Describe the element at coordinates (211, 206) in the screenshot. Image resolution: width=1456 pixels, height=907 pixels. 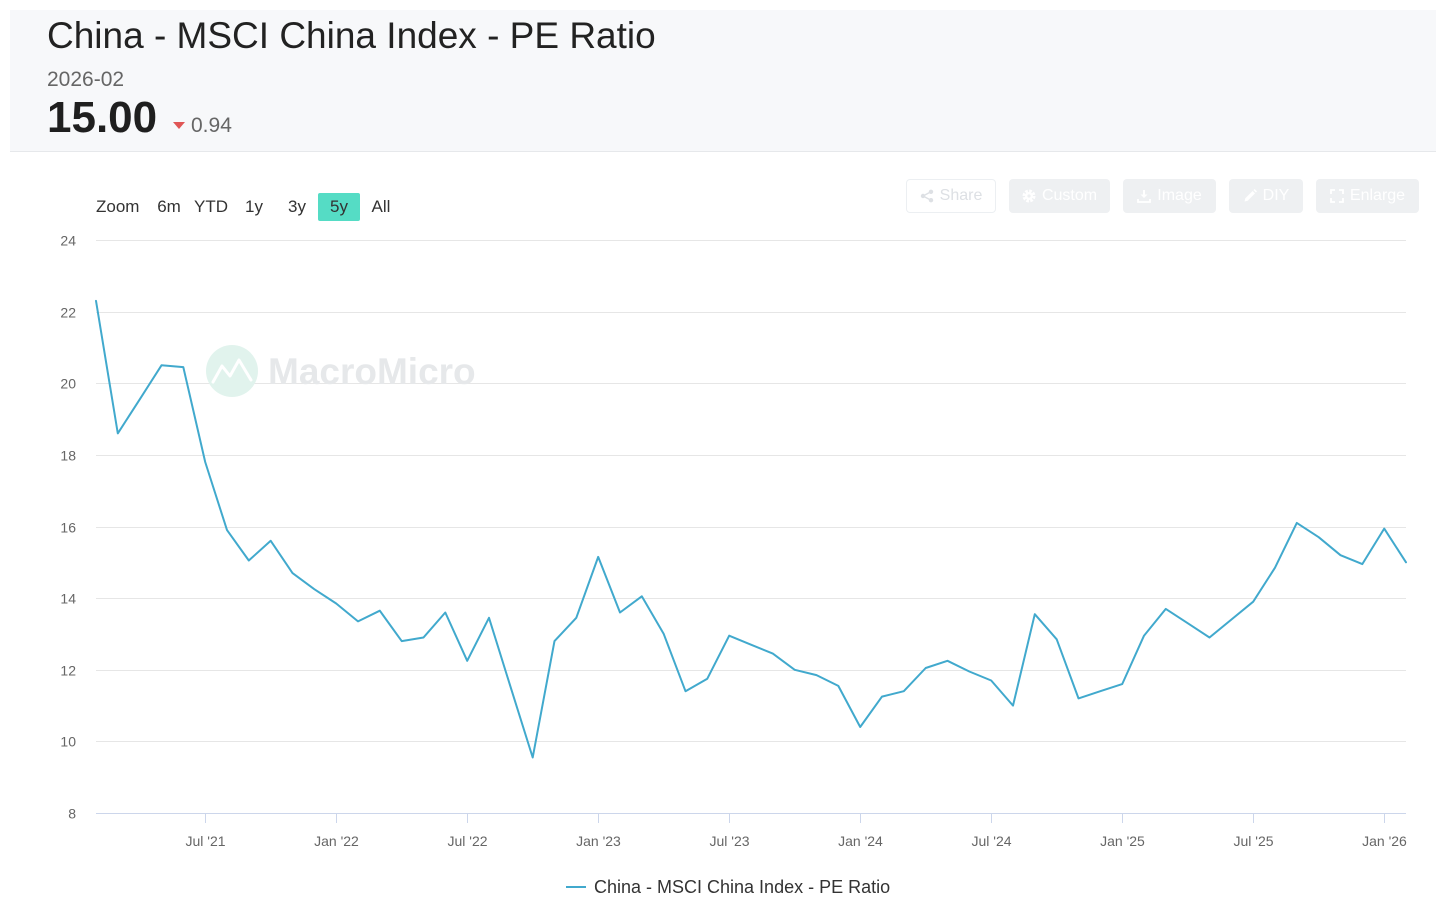
I see `range-button-ytd: YTD` at that location.